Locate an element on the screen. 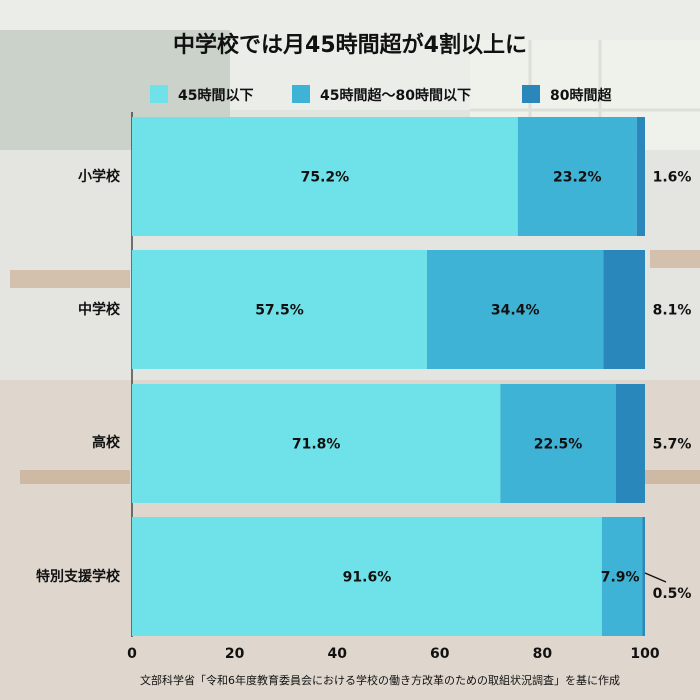  data-label-elementary-45-80: 23.2% is located at coordinates (577, 178).